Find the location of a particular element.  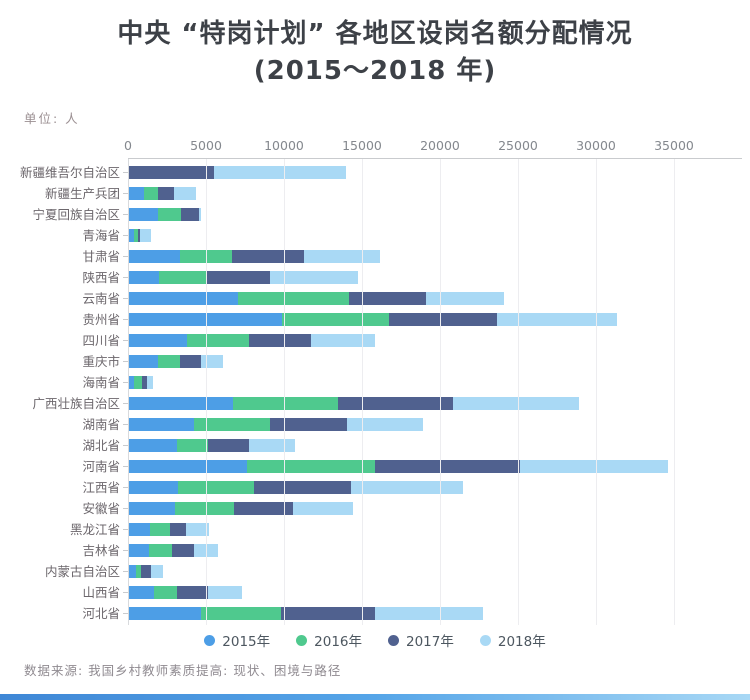

category-label: 新疆维吾尔自治区 is located at coordinates (69, 172).